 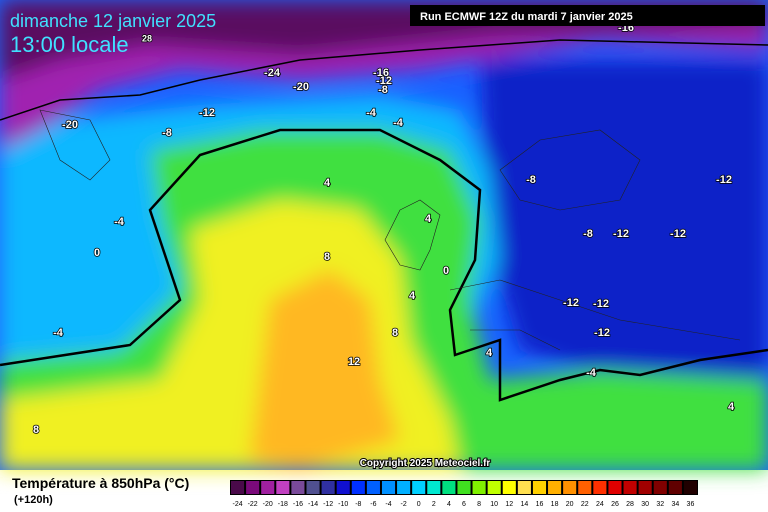 I want to click on colorbar-label: 14, so click(x=524, y=504).